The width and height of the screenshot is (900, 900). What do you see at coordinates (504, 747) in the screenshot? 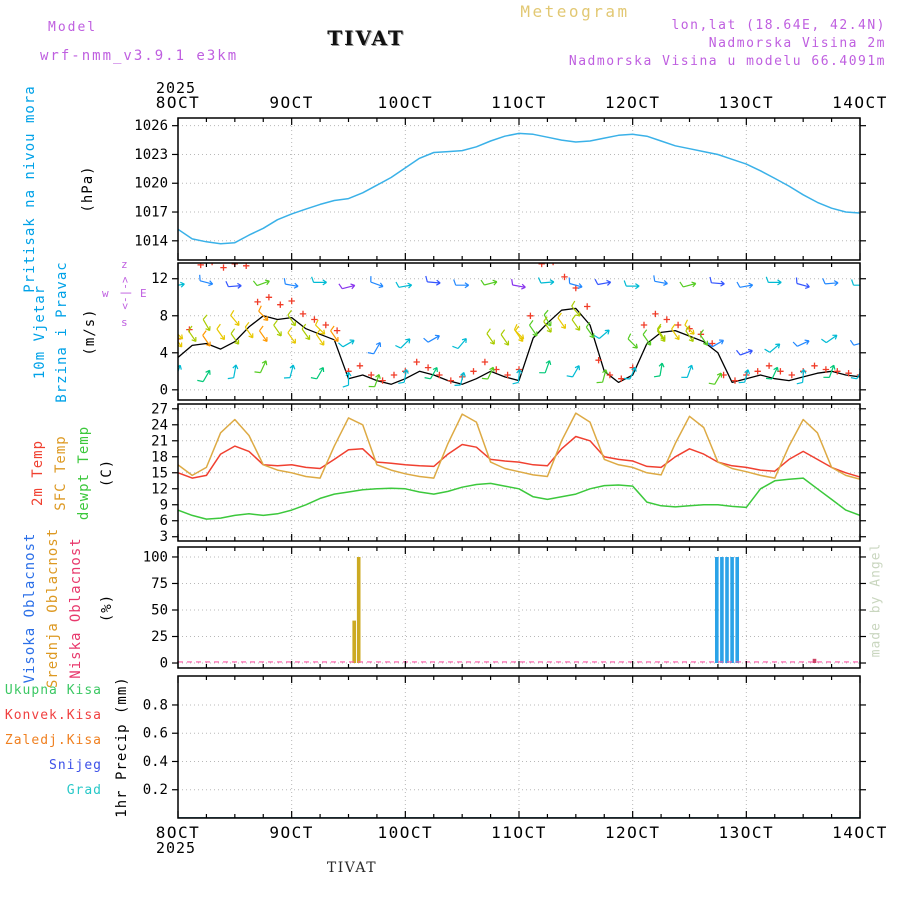
I see `precip-panel: 0.2 0.4 0.6 0.8` at bounding box center [504, 747].